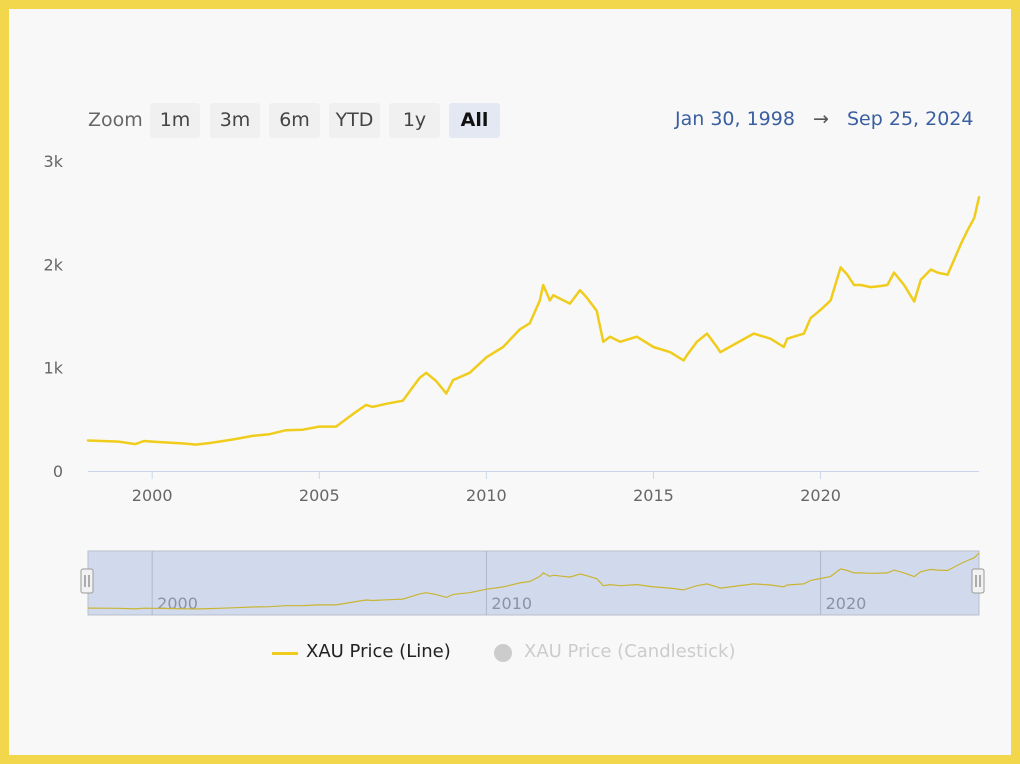 This screenshot has width=1020, height=764. Describe the element at coordinates (177, 603) in the screenshot. I see `navigator-tick-label: 2000` at that location.